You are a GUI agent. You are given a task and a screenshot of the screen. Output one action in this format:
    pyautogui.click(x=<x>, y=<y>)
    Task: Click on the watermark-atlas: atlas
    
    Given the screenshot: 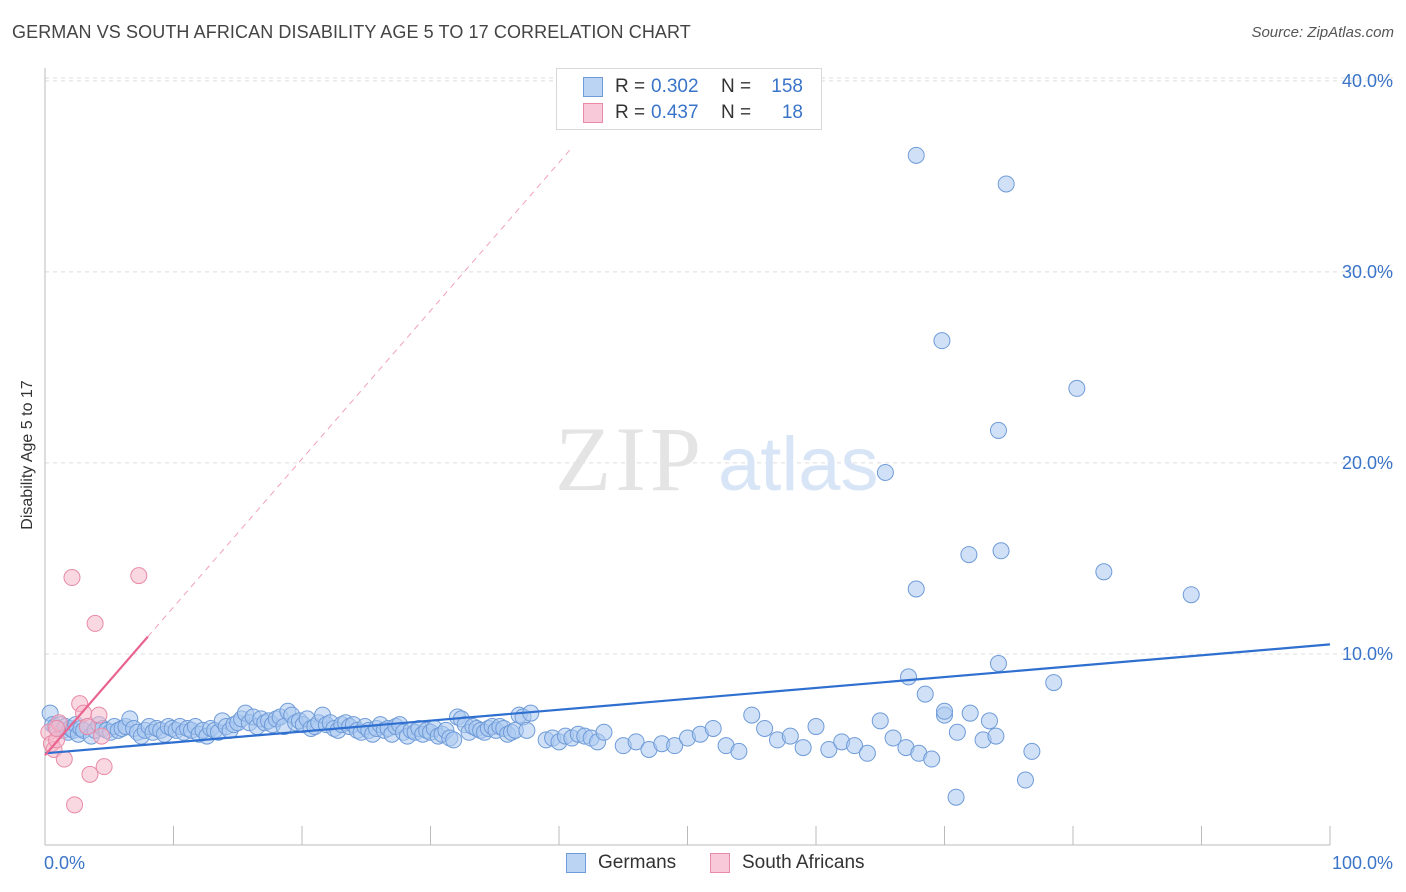 What is the action you would take?
    pyautogui.click(x=798, y=464)
    